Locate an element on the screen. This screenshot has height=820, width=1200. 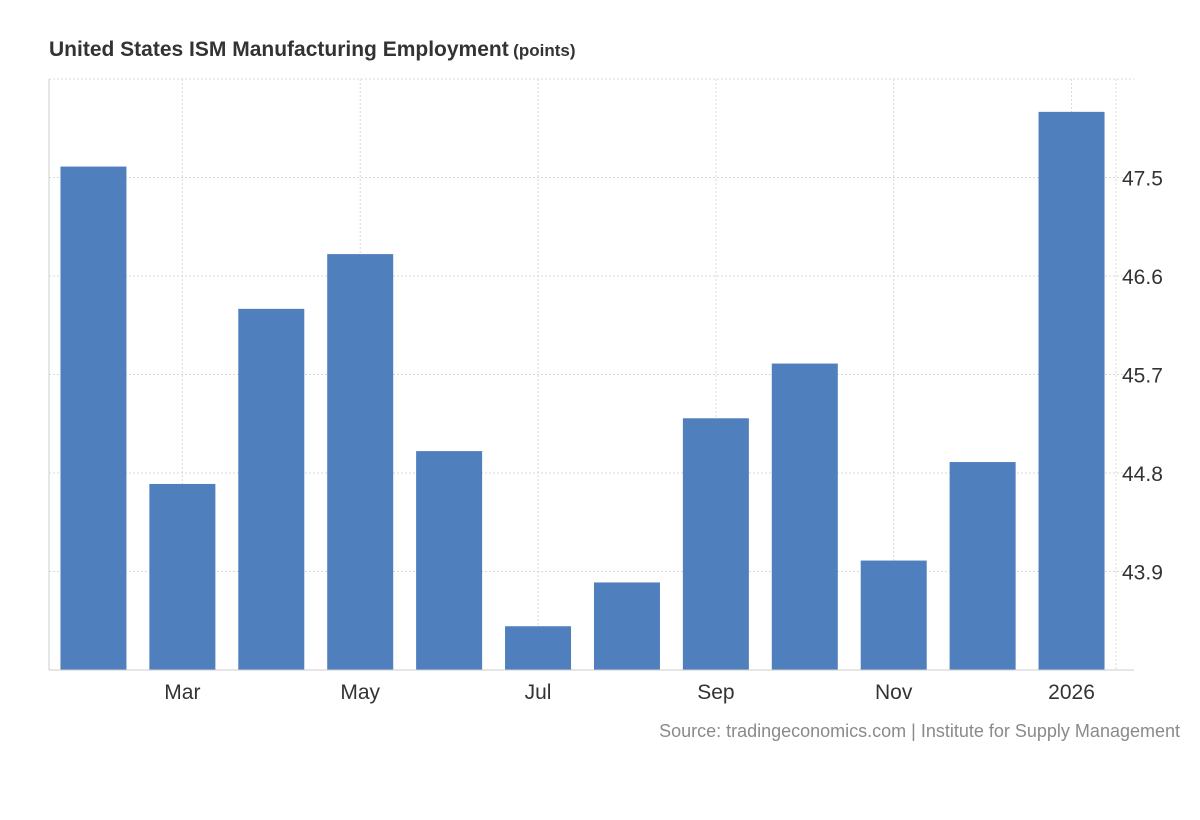
x-tick-label: Nov is located at coordinates (894, 692).